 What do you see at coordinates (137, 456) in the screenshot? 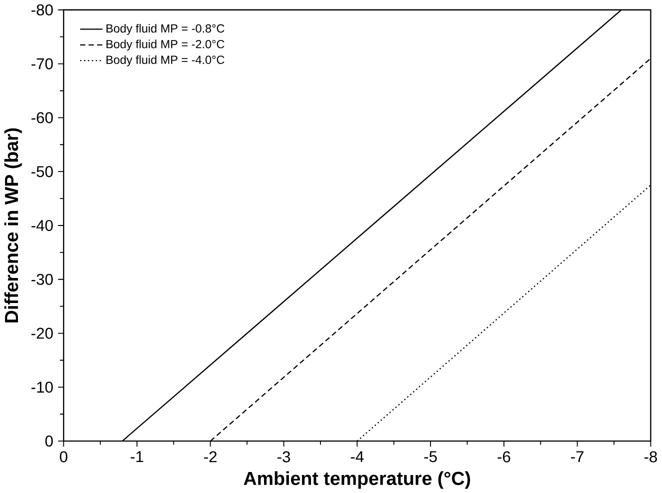
I see `x-tick-label: -1` at bounding box center [137, 456].